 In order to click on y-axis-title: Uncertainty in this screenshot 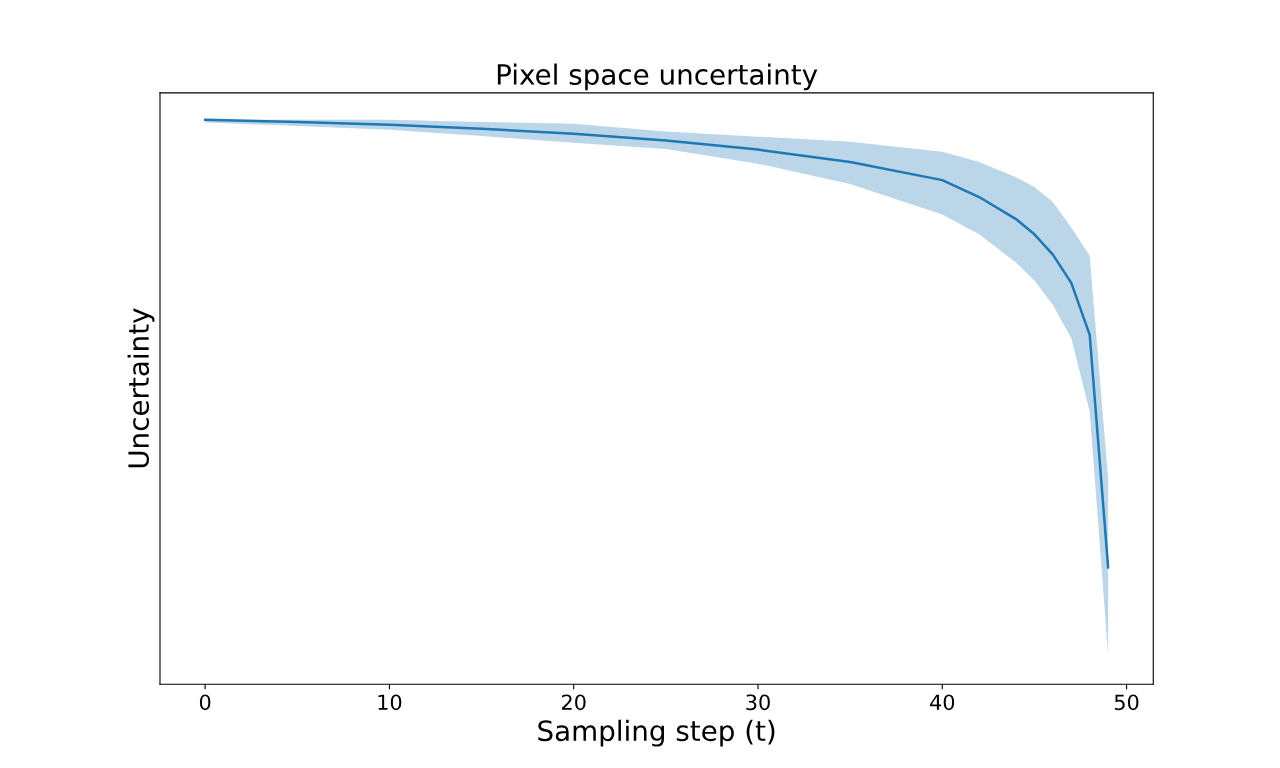, I will do `click(141, 388)`.